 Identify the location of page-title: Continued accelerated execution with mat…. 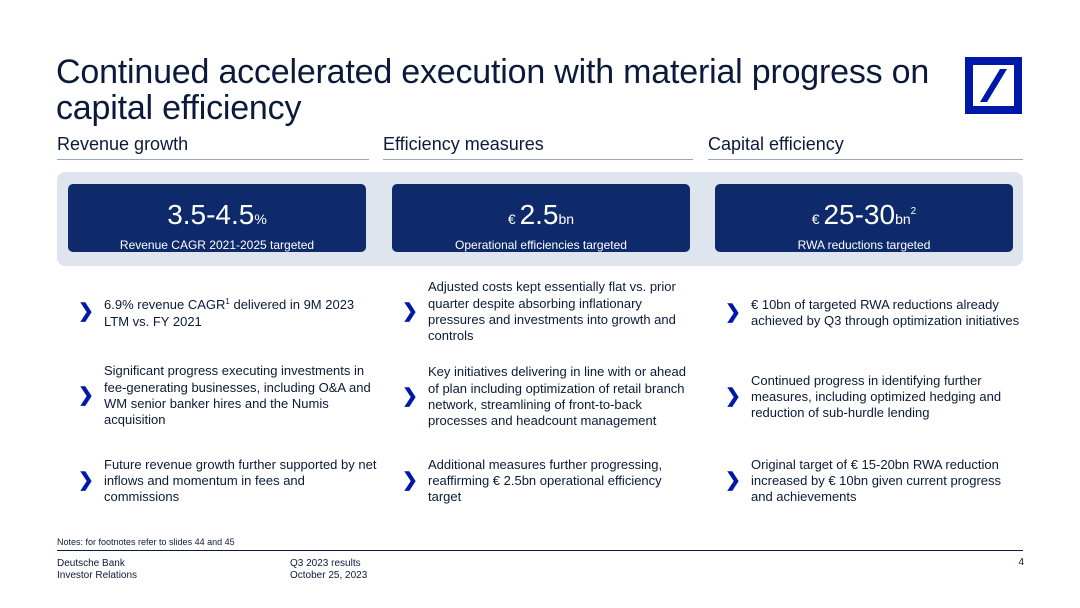
(493, 90).